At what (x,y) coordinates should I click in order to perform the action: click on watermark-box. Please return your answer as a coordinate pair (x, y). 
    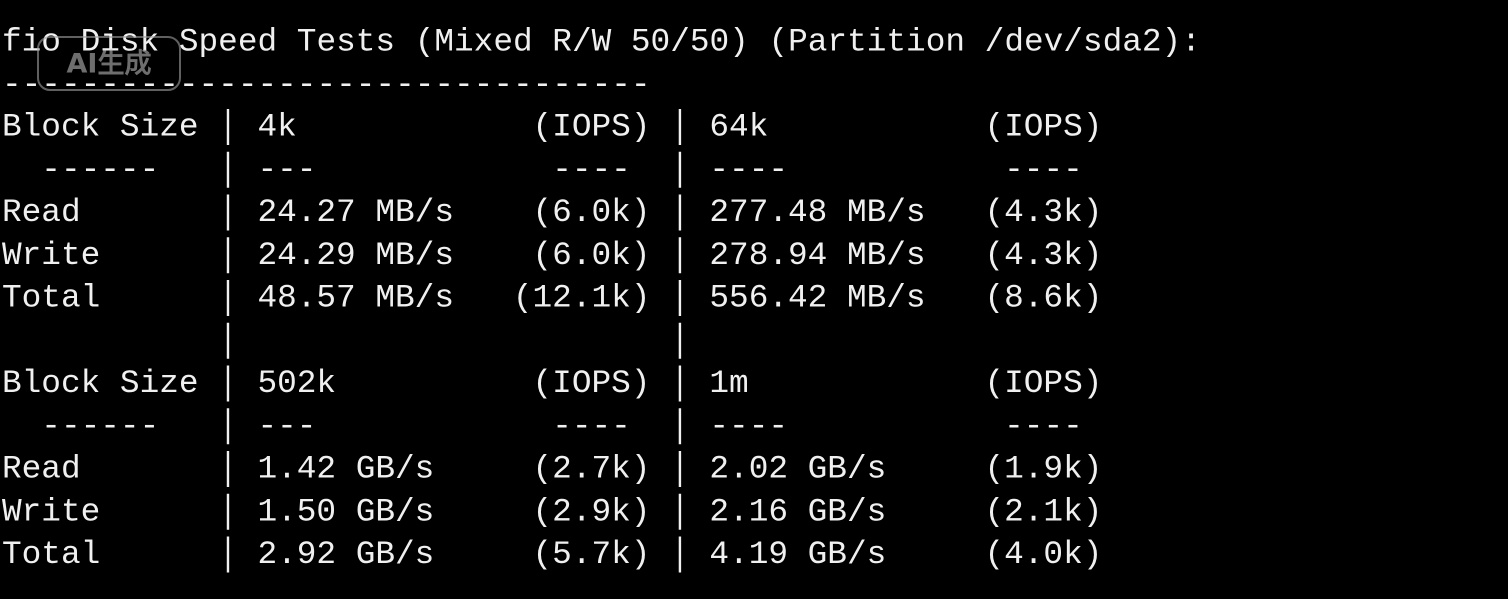
    Looking at the image, I should click on (109, 63).